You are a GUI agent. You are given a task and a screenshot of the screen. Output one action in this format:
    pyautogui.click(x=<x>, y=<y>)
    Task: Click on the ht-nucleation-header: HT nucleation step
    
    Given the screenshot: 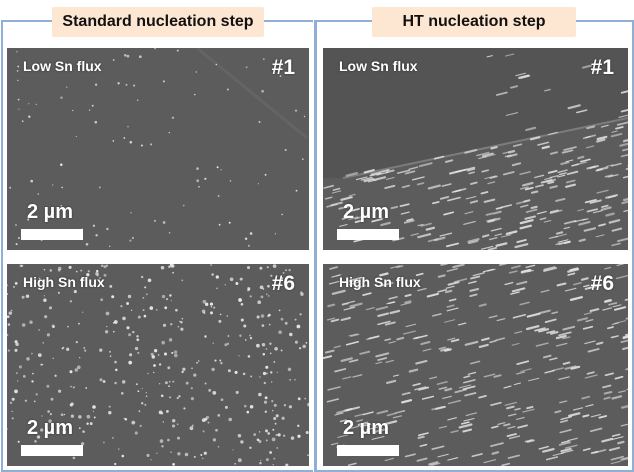 What is the action you would take?
    pyautogui.click(x=474, y=22)
    